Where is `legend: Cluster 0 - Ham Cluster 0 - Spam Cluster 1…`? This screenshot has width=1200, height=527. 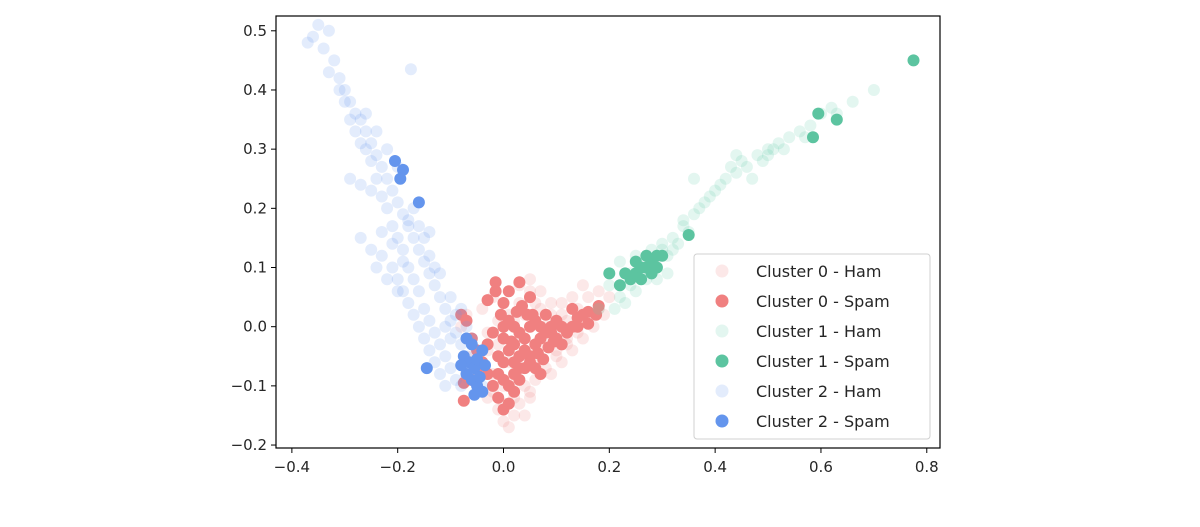
legend: Cluster 0 - Ham Cluster 0 - Spam Cluster 1… is located at coordinates (812, 346).